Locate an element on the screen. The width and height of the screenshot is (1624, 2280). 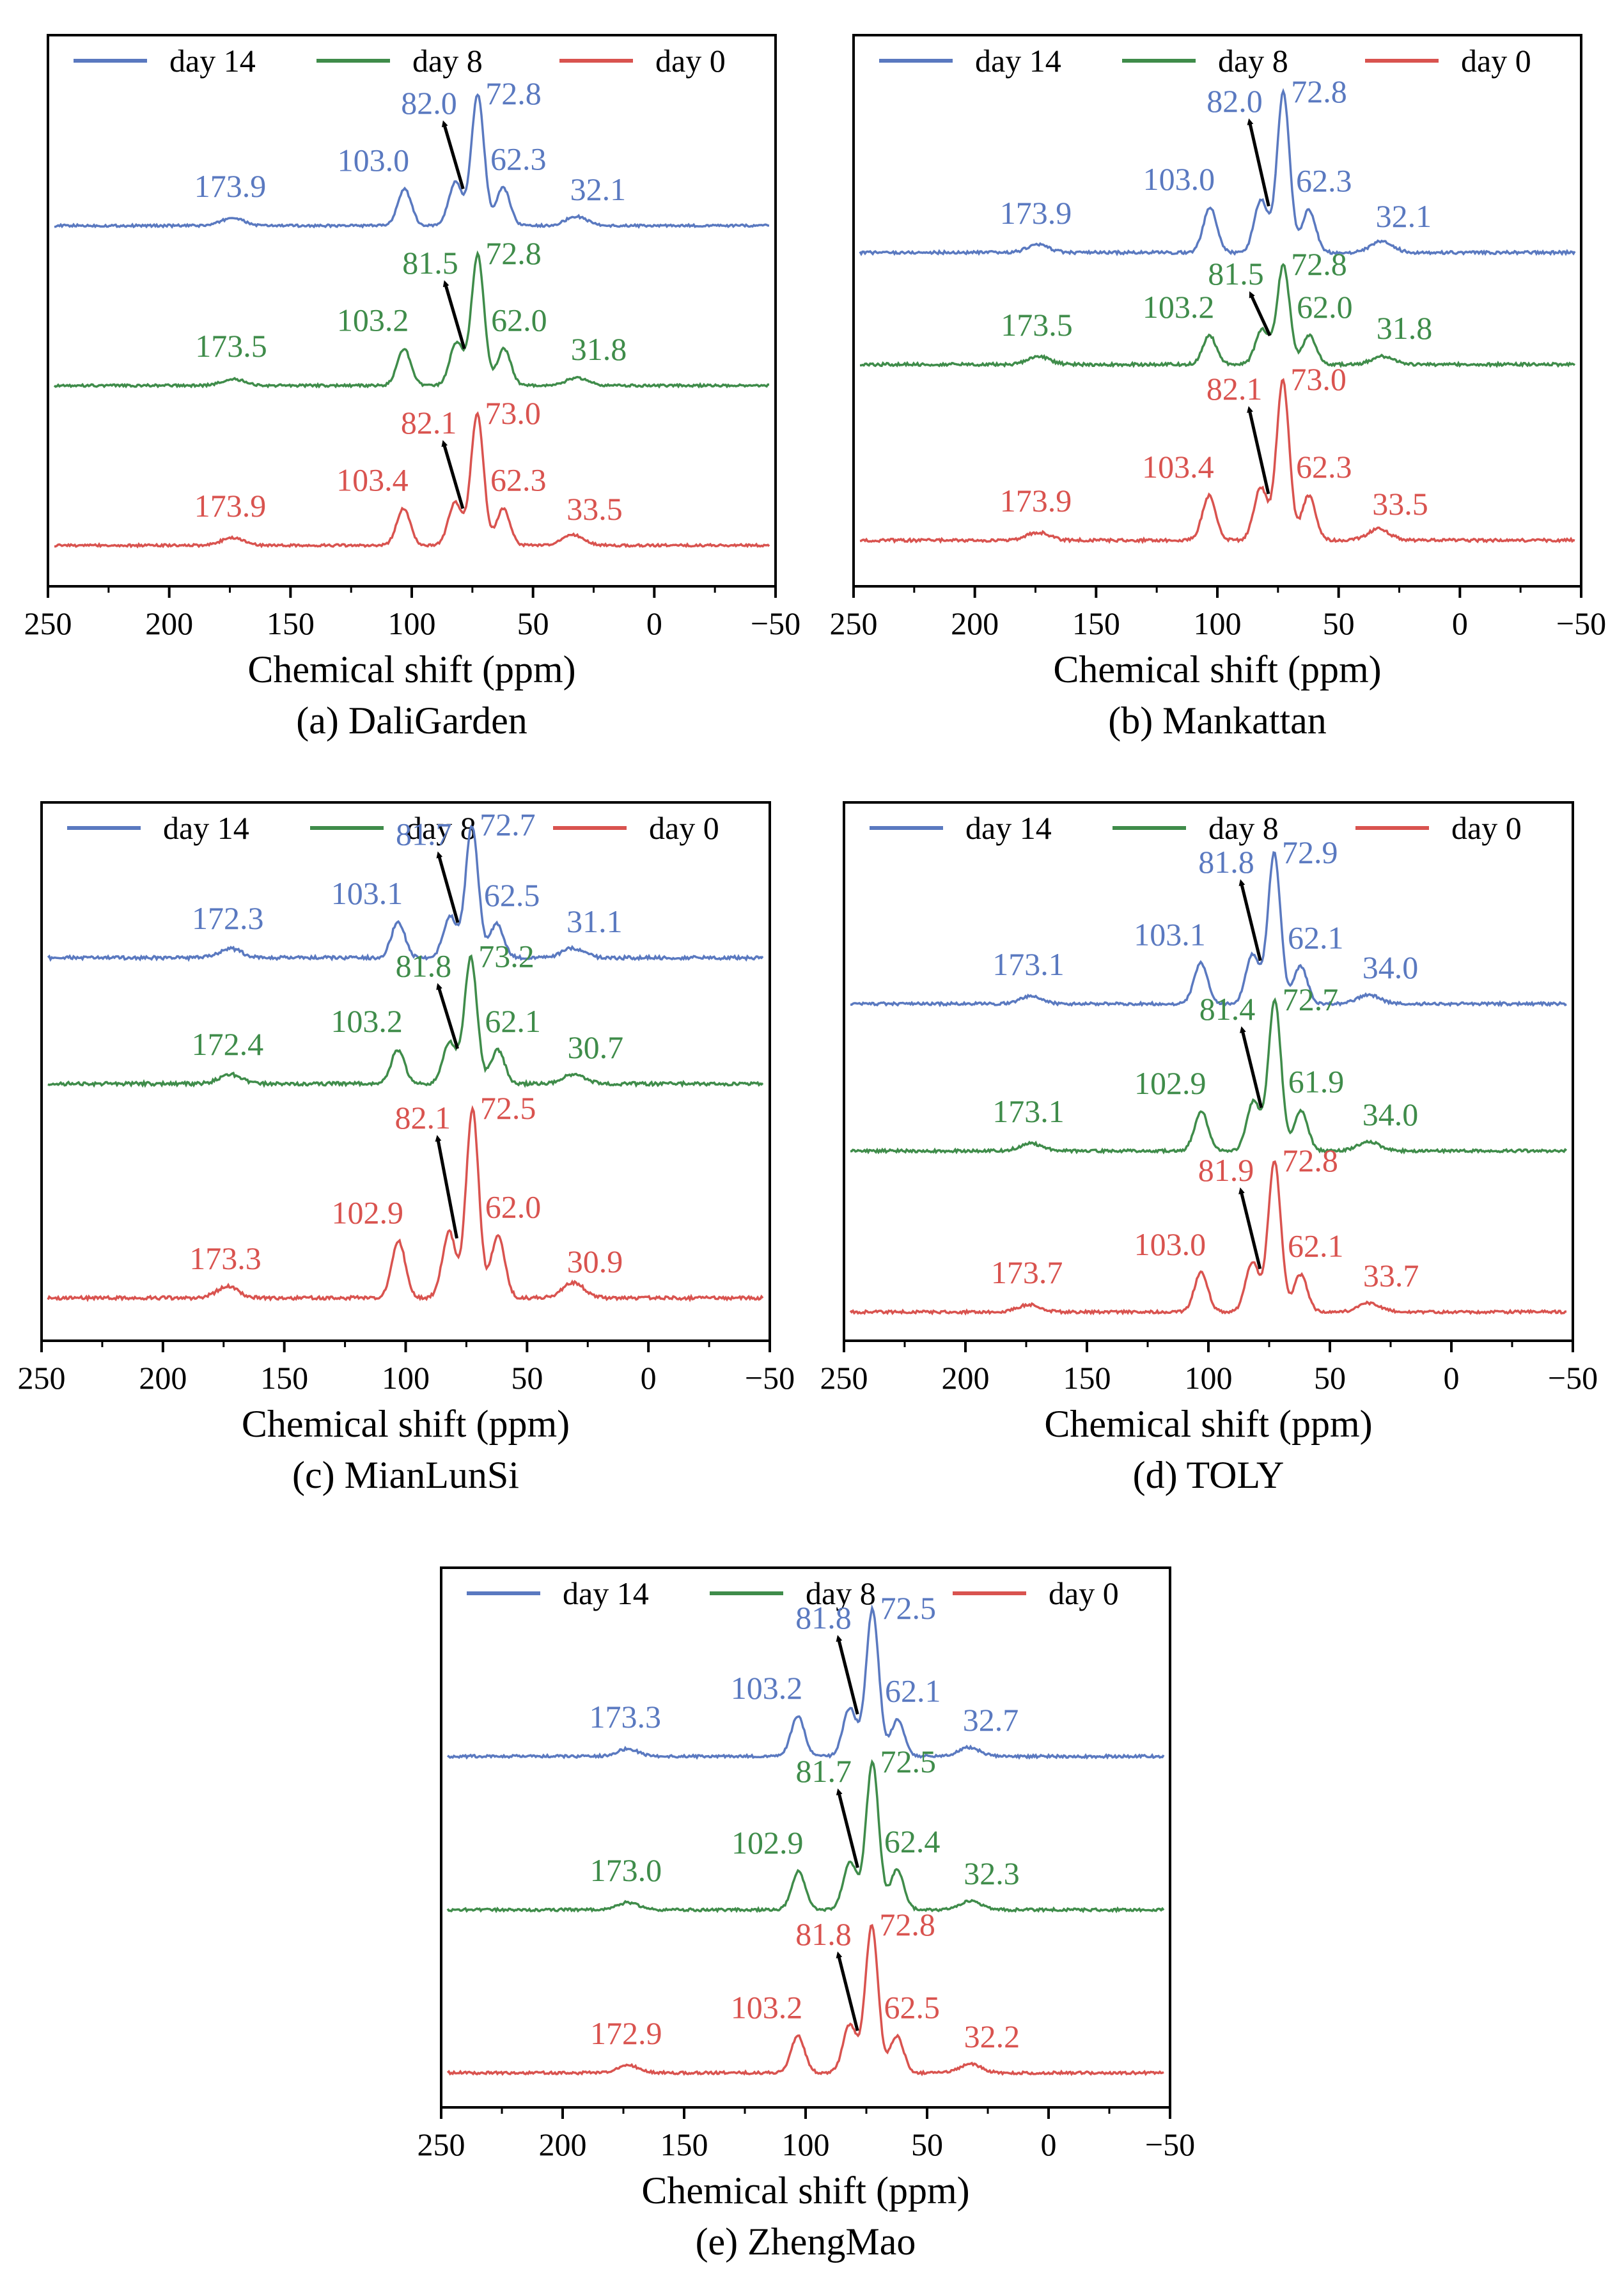
peak-label-81.9: 81.9 is located at coordinates (1226, 1170).